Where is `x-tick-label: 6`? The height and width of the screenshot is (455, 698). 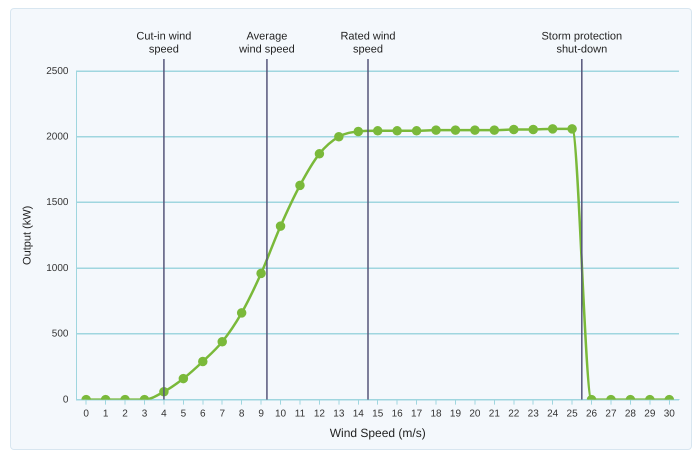 x-tick-label: 6 is located at coordinates (203, 414).